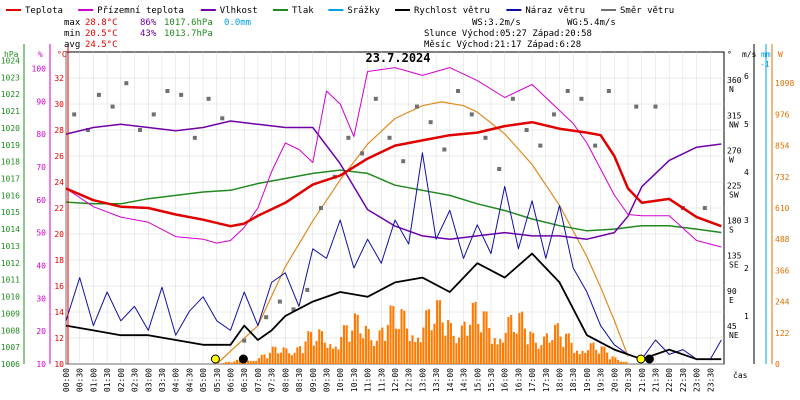  Describe the element at coordinates (59, 156) in the screenshot. I see `temperature-tick-label: 26` at that location.